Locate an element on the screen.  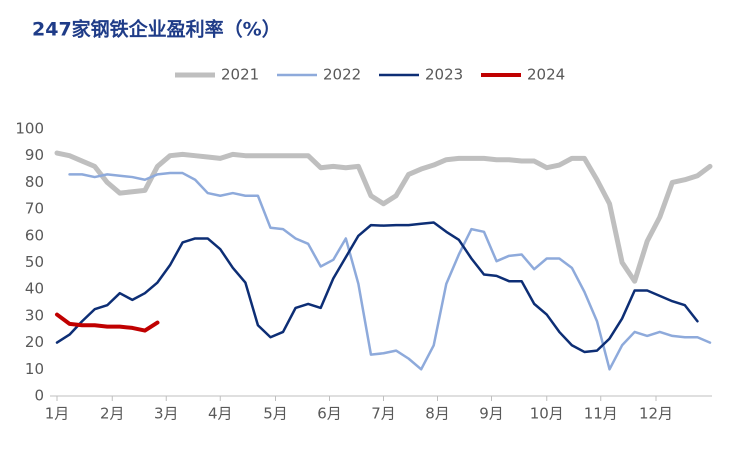
x-tick-label: 10月 is located at coordinates (547, 414).